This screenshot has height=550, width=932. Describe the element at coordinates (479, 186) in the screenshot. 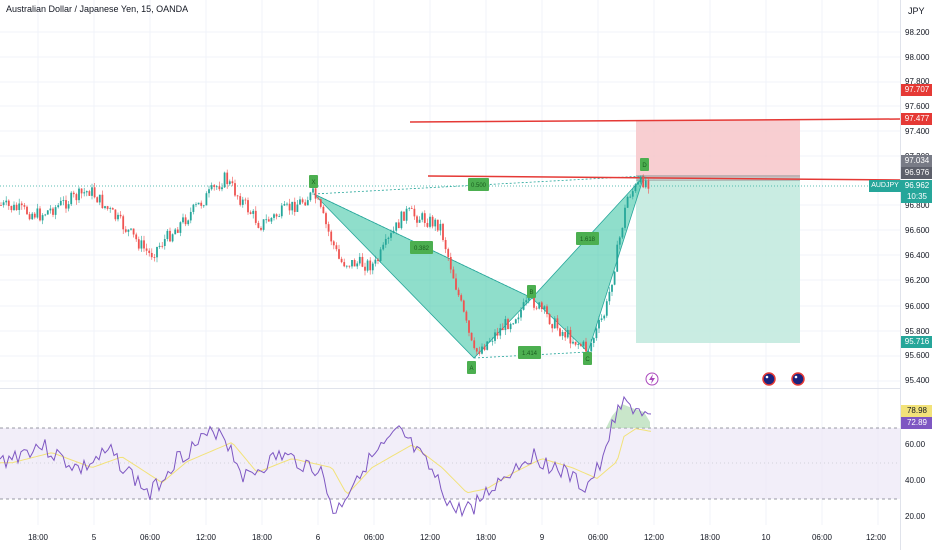

I see `pattern-ratio-top: 0.500` at that location.